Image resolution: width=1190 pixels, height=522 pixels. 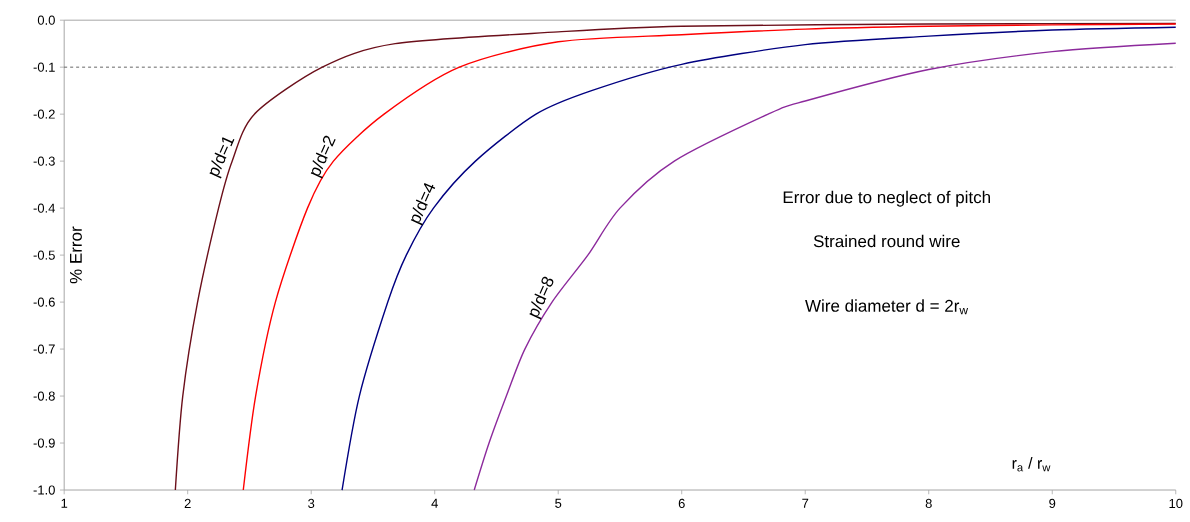 I want to click on text: p/d=8, so click(x=541, y=298).